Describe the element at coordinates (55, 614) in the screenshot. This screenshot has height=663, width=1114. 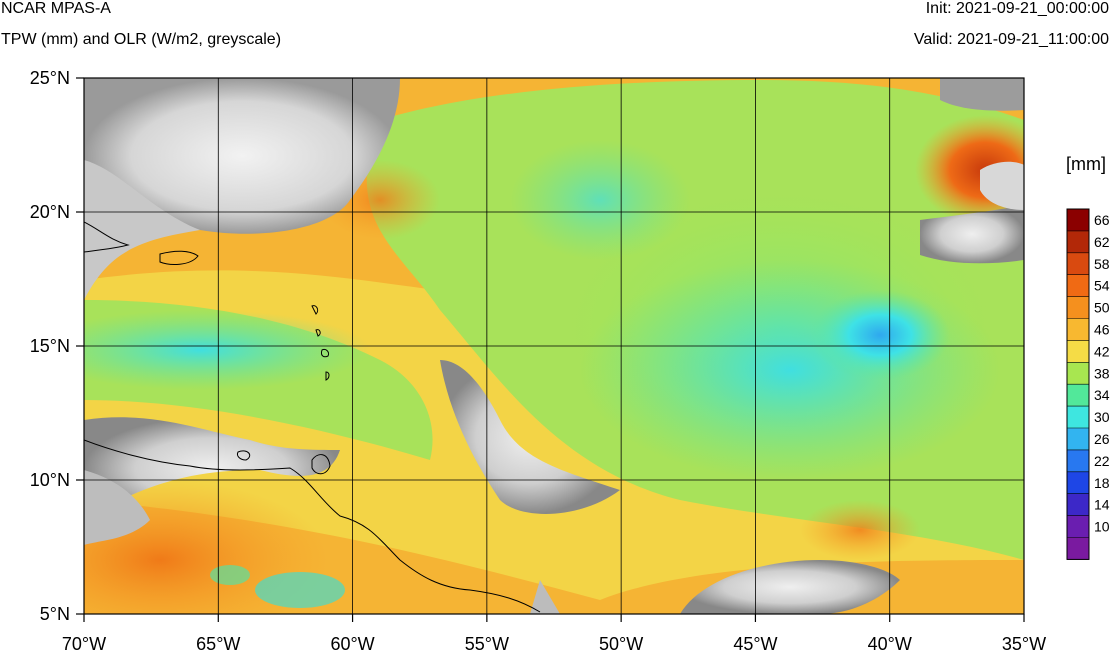
I see `lat-tick-label: 5°N` at that location.